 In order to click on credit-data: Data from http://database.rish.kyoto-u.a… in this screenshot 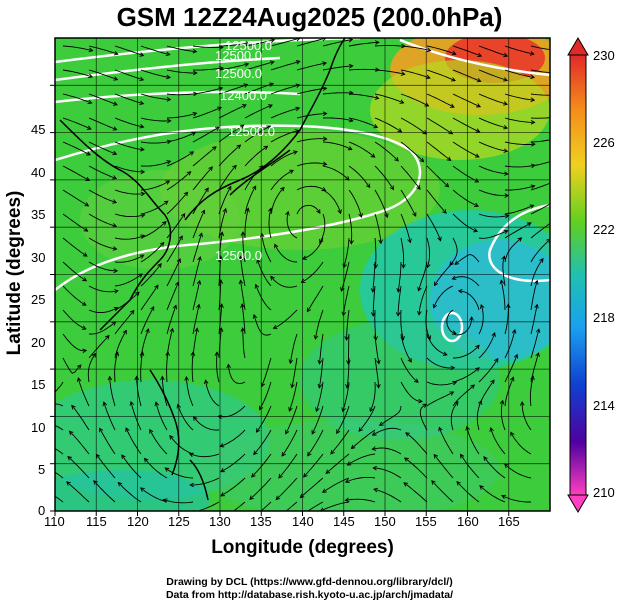, I will do `click(309, 595)`.